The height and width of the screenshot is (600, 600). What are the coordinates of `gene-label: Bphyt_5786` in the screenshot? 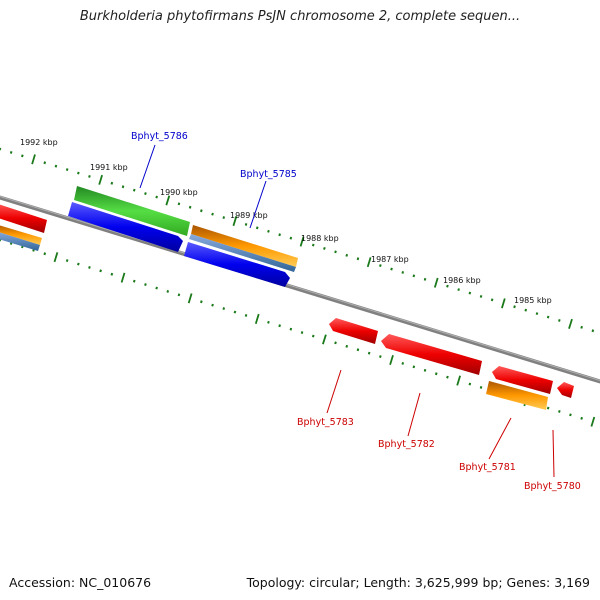 It's located at (159, 136).